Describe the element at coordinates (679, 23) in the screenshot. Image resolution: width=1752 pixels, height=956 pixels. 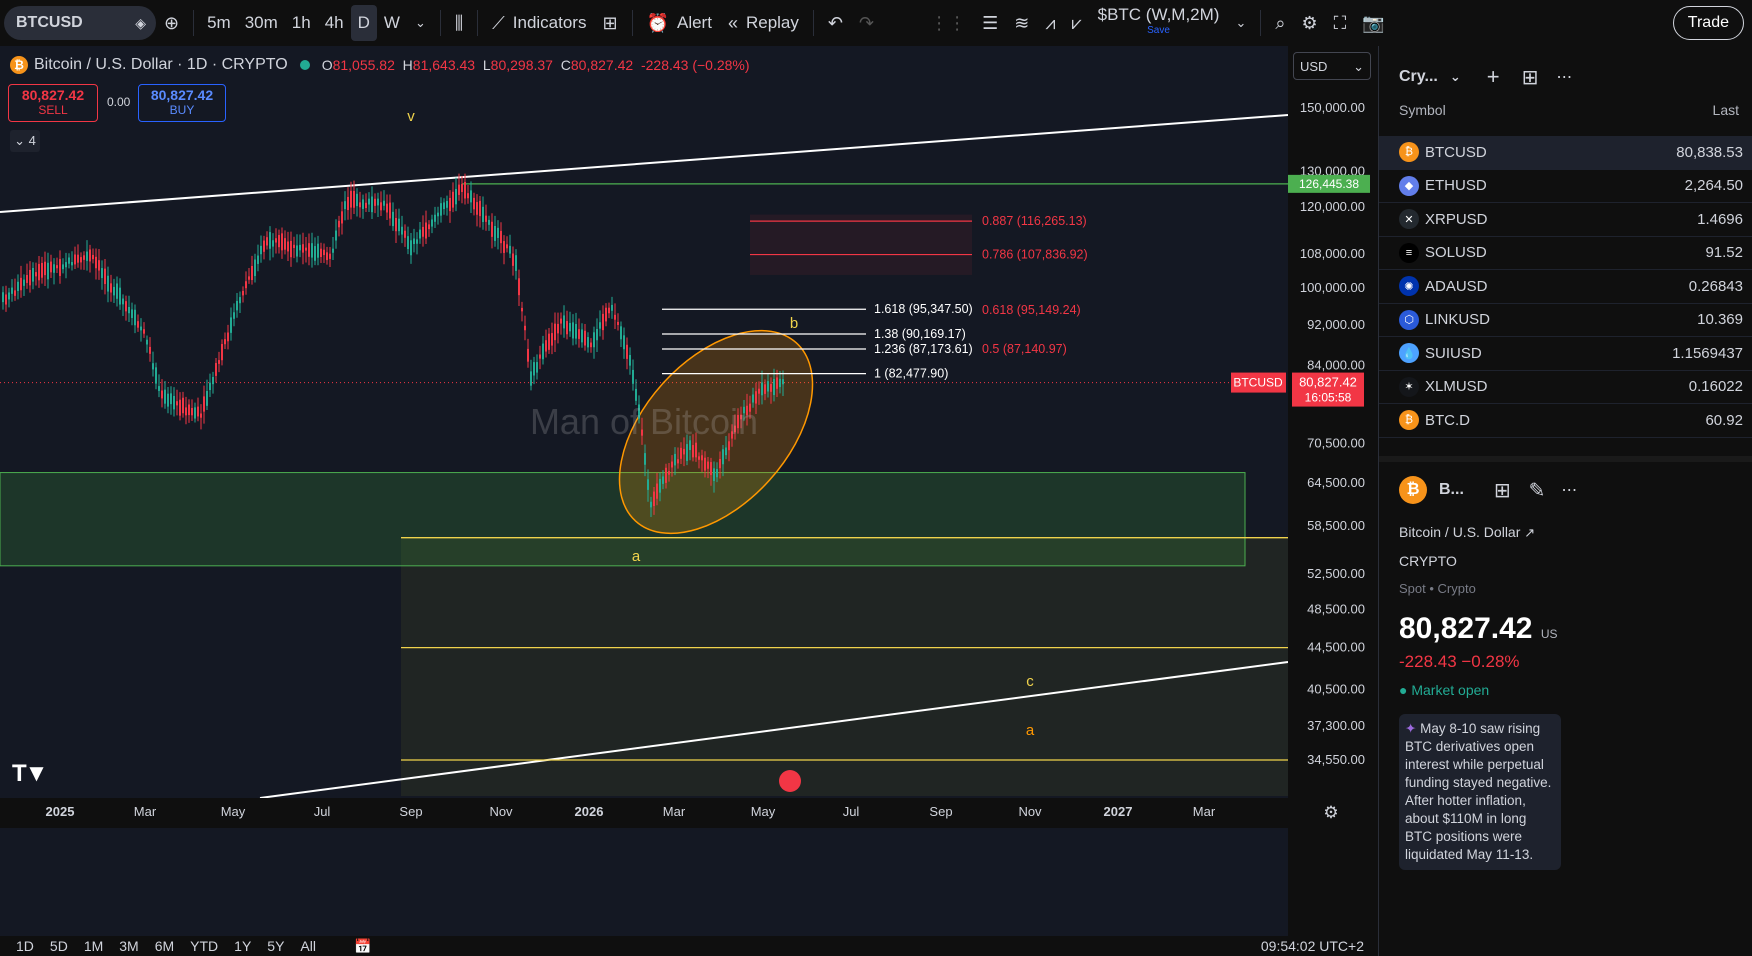
I see `alert-button: ⏰ Alert` at that location.